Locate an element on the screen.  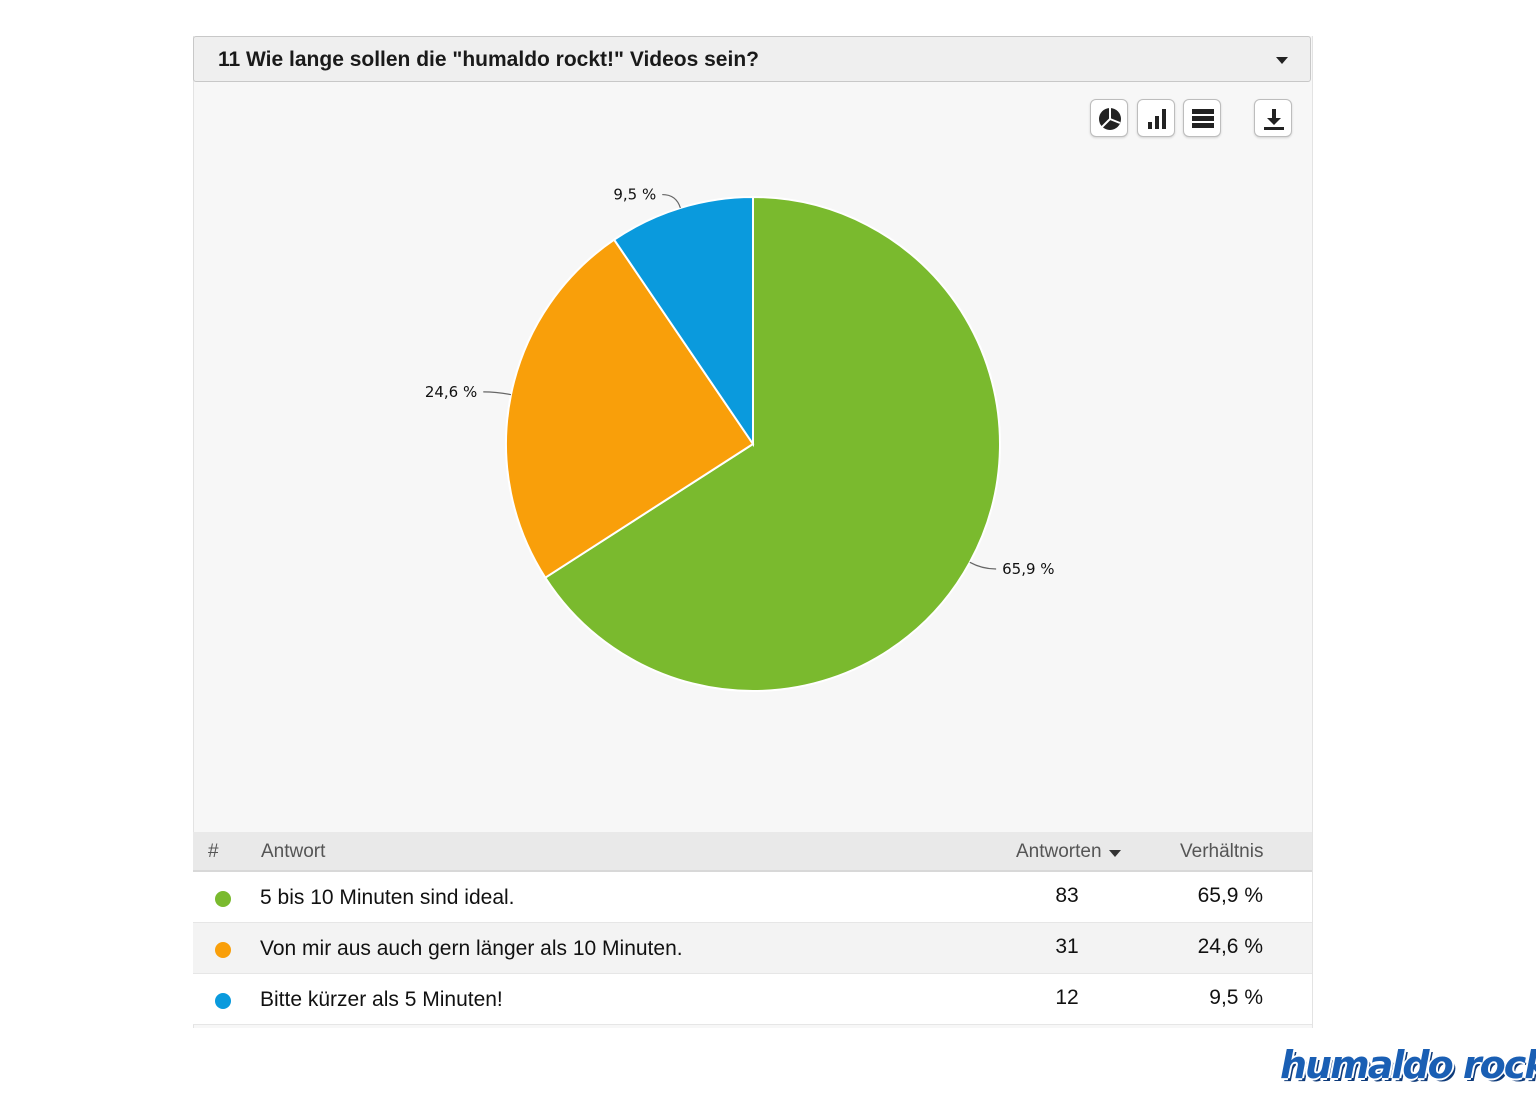
download-icon is located at coordinates (1274, 119).